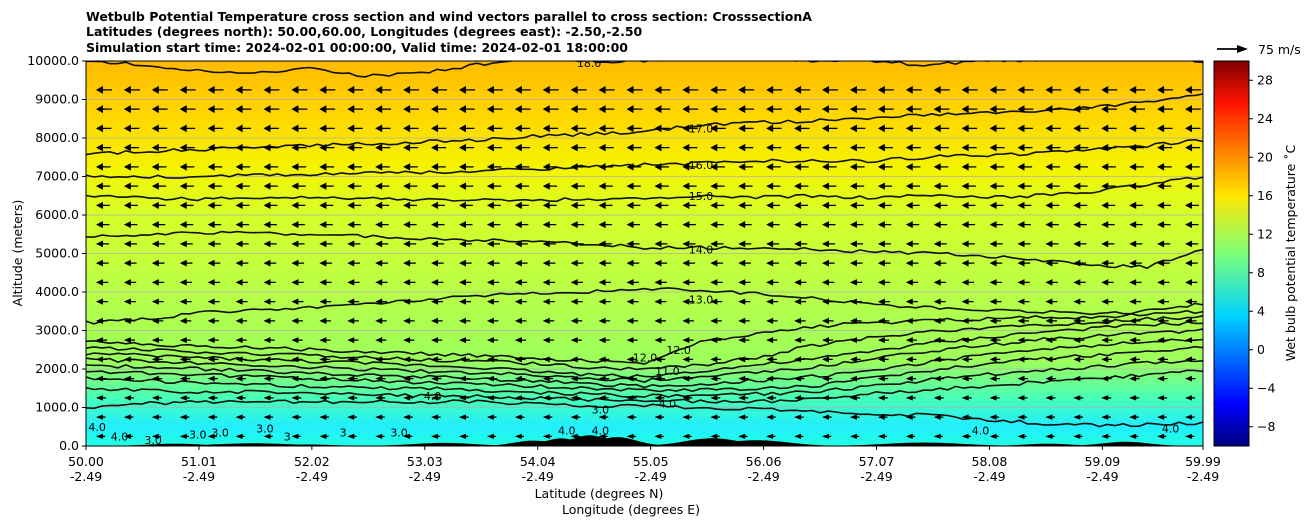  What do you see at coordinates (644, 440) in the screenshot?
I see `terrain-shape` at bounding box center [644, 440].